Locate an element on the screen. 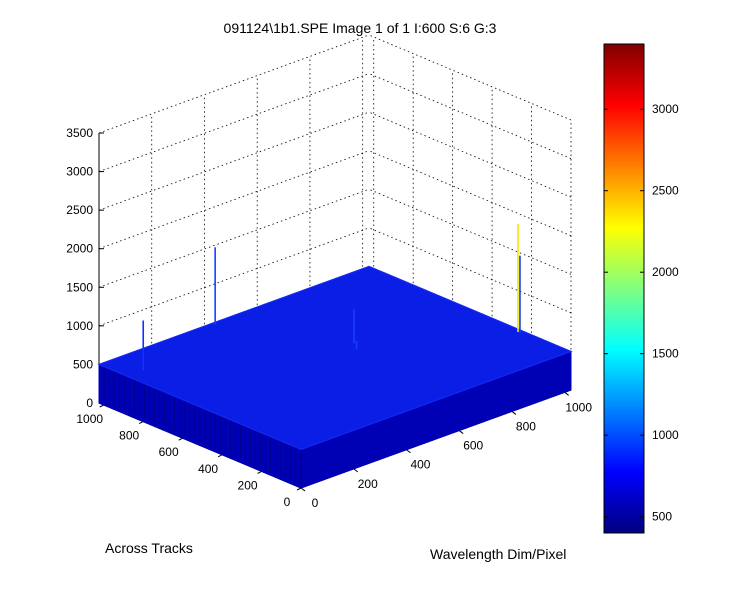  colorbar-tick-label-3: 2000 is located at coordinates (665, 272).